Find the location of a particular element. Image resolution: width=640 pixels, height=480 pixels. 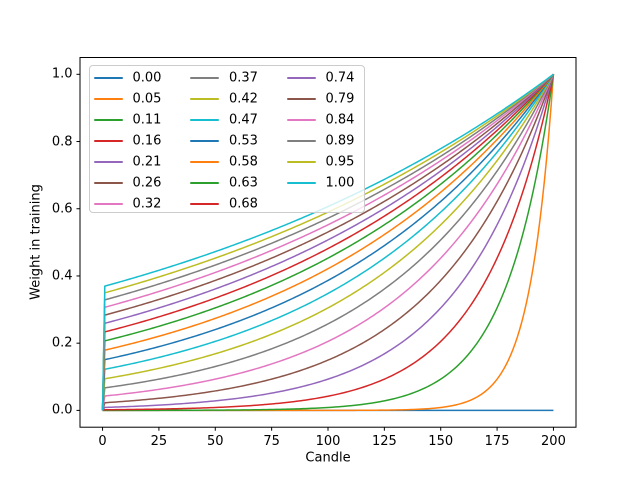

legend-line-sample-0.37 is located at coordinates (204, 78).